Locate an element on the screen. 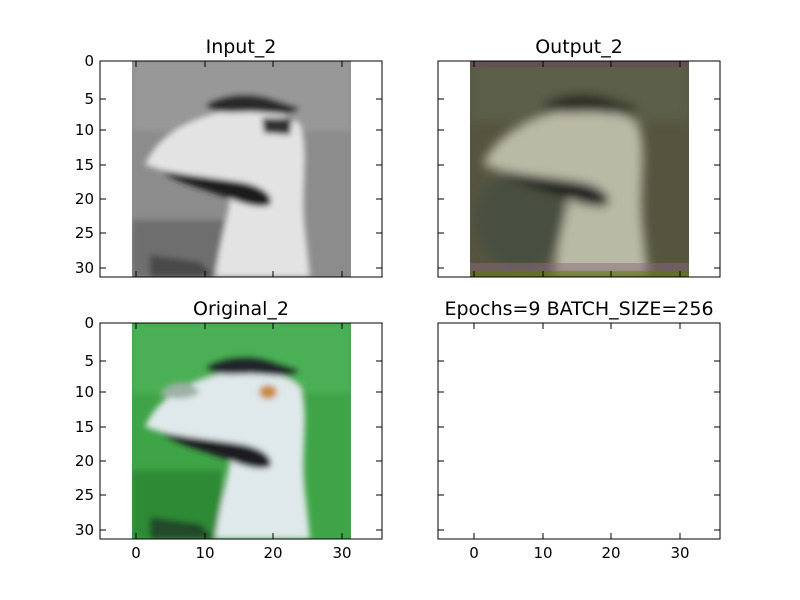 The image size is (800, 600). ticks is located at coordinates (579, 168).